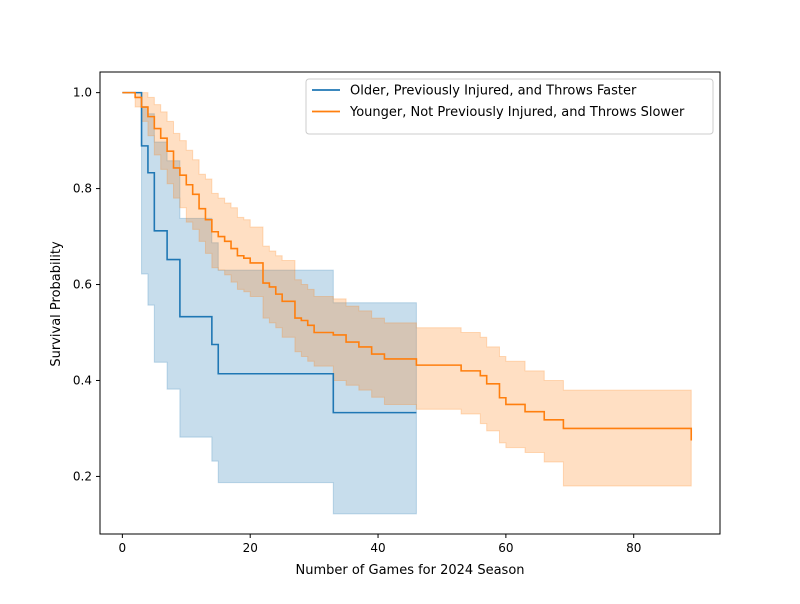  Describe the element at coordinates (123, 548) in the screenshot. I see `x-tick-label: 0` at that location.